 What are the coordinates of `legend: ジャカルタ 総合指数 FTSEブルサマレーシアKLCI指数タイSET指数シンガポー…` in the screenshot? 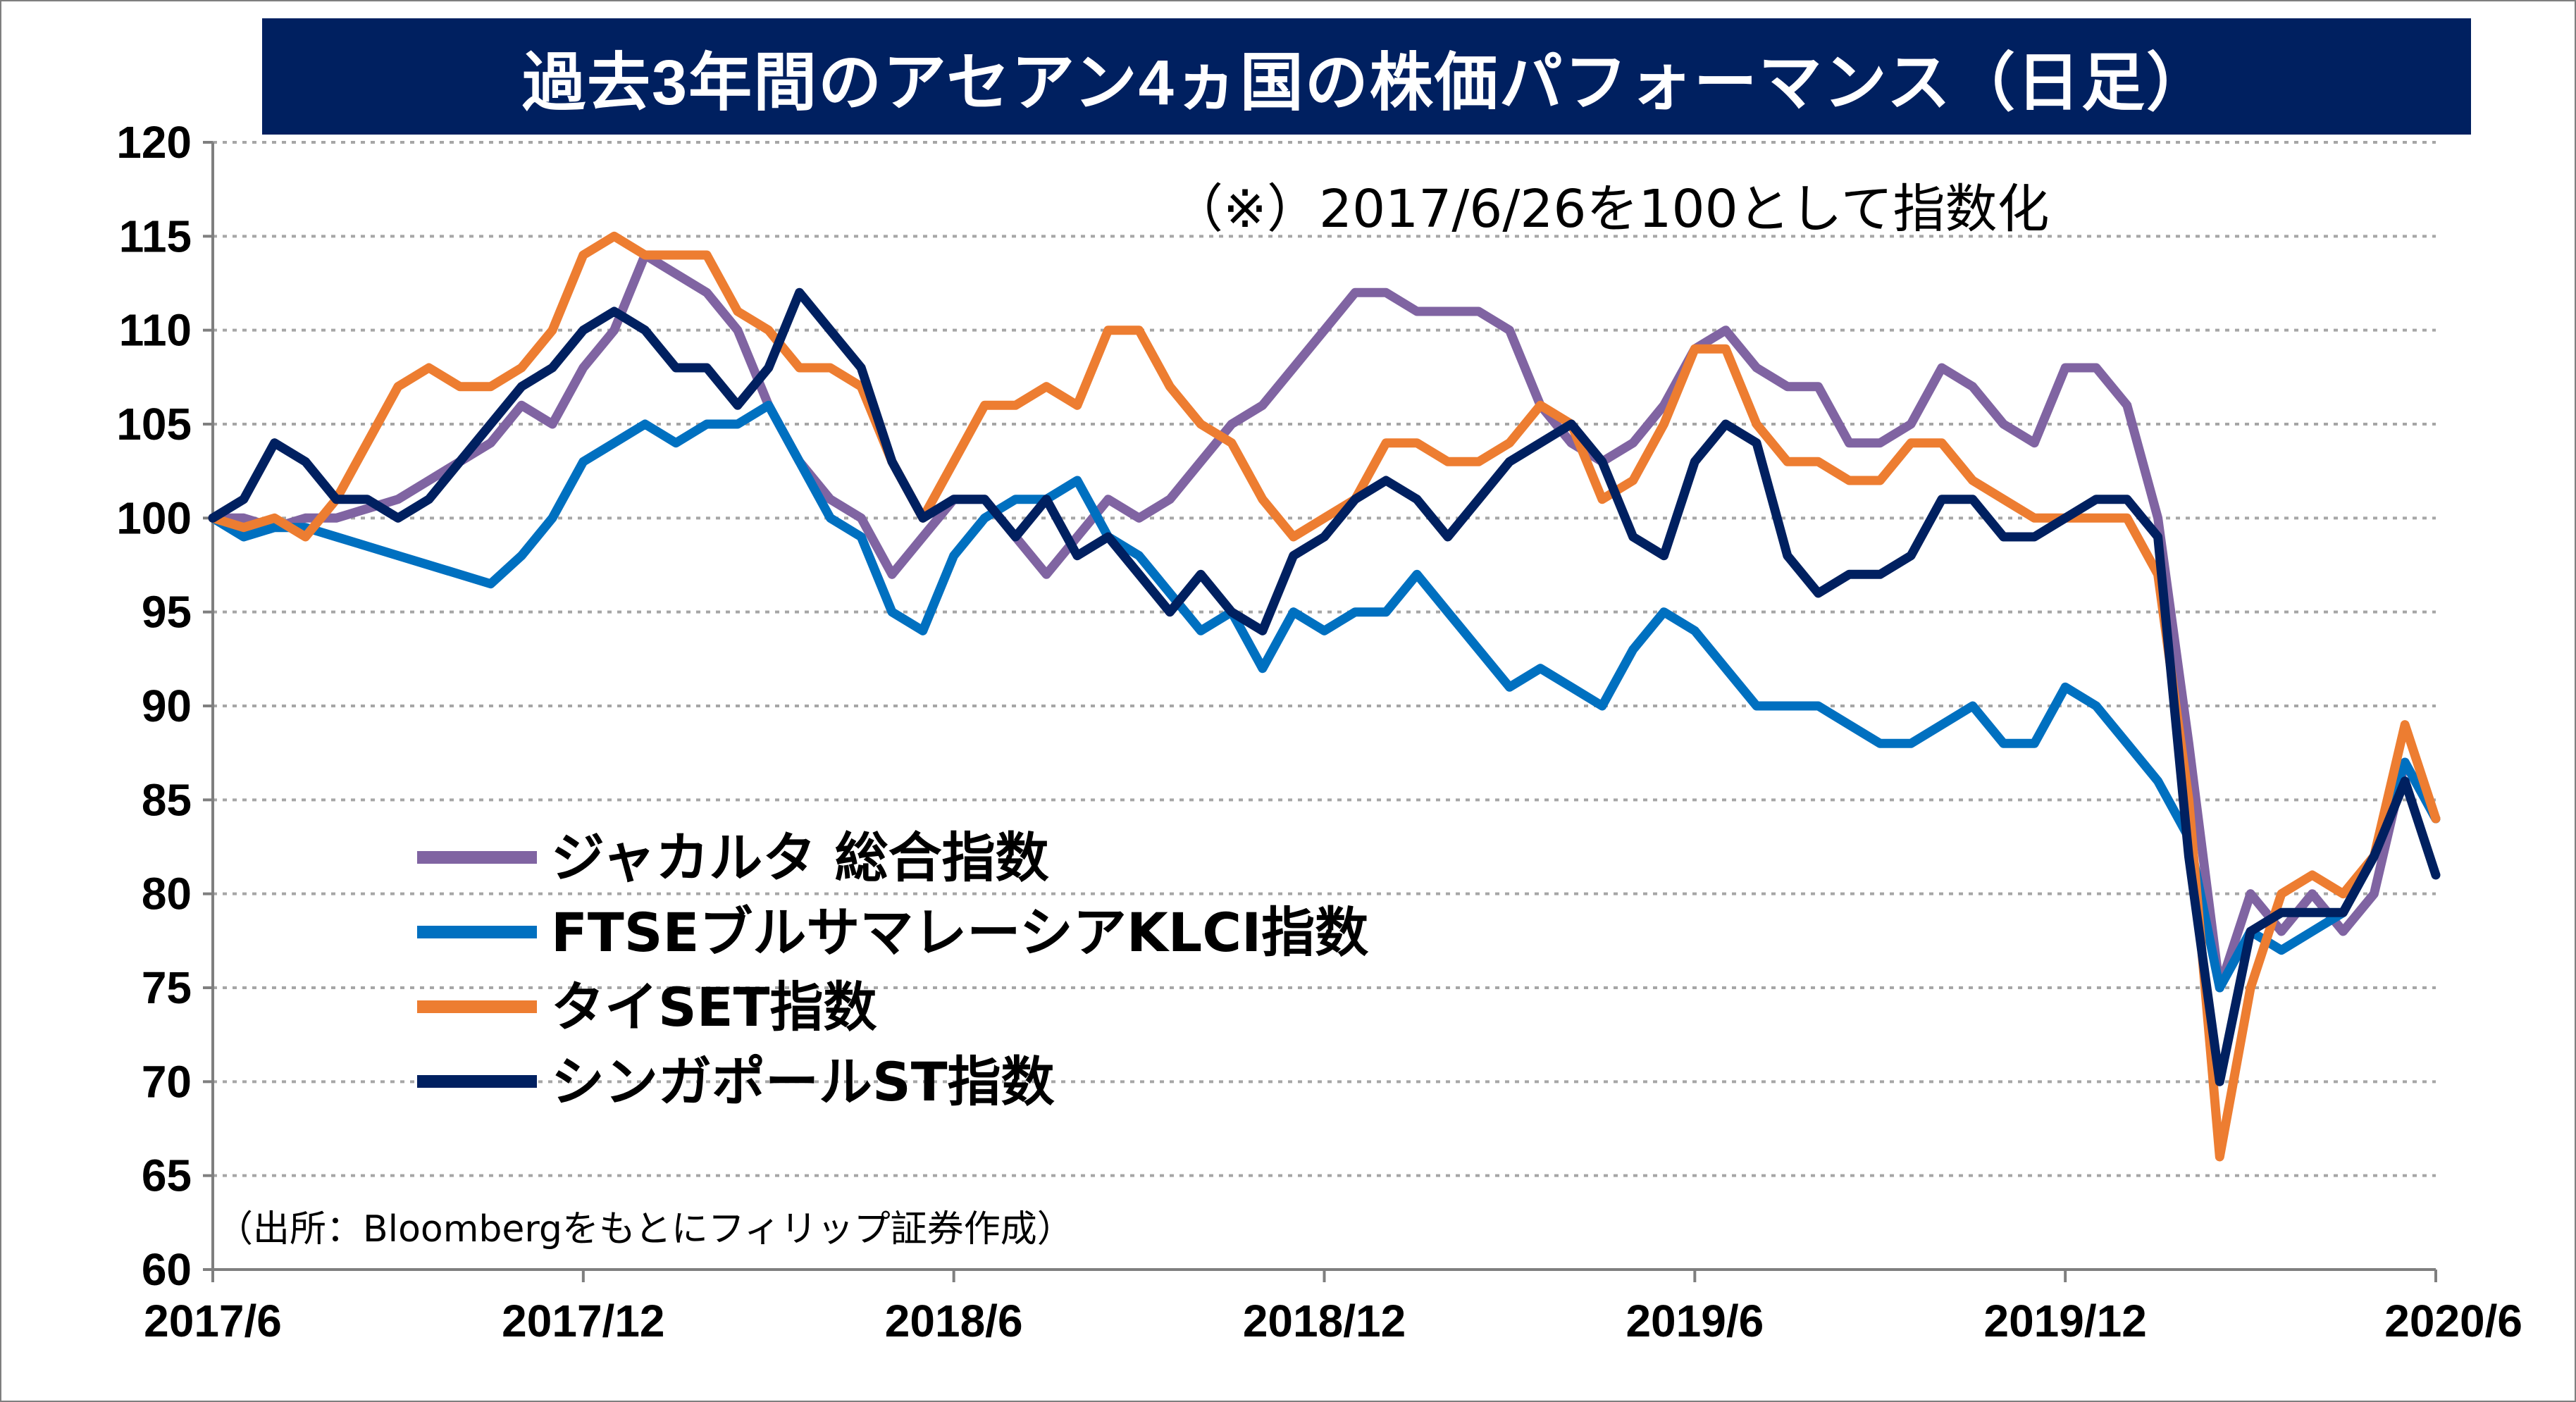 It's located at (892, 969).